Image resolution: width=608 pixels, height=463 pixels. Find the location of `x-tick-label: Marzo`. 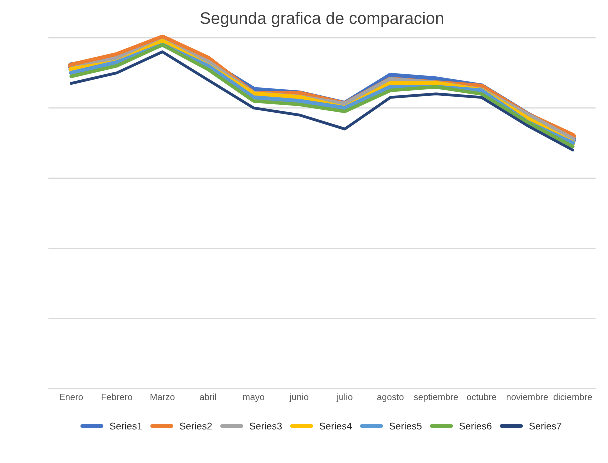

x-tick-label: Marzo is located at coordinates (162, 397).